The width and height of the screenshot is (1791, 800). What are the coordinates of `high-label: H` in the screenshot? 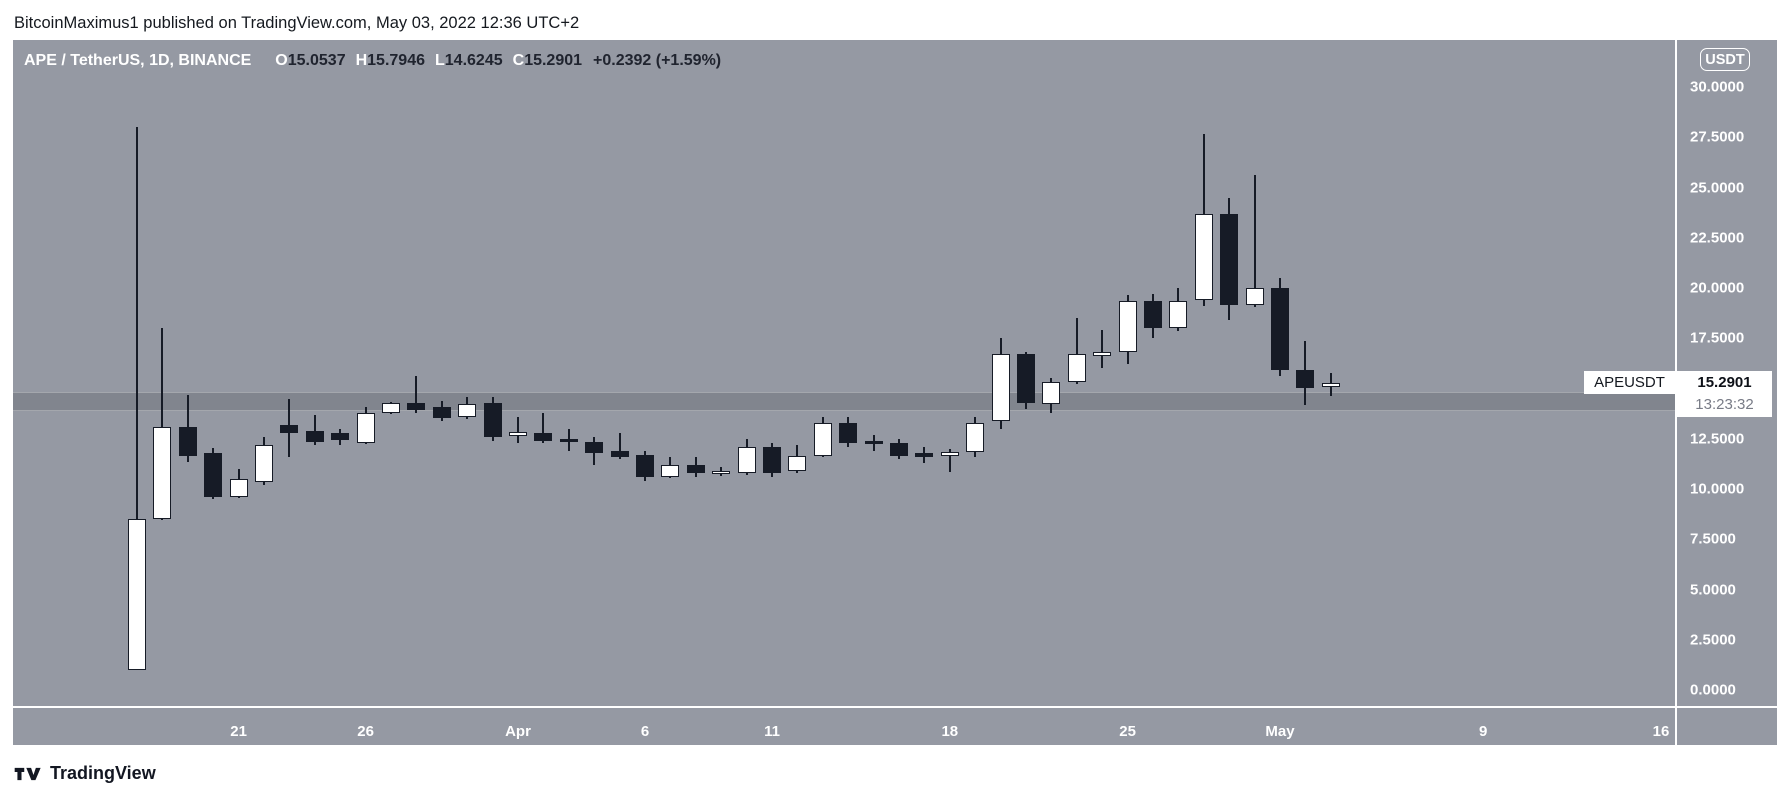 It's located at (361, 60).